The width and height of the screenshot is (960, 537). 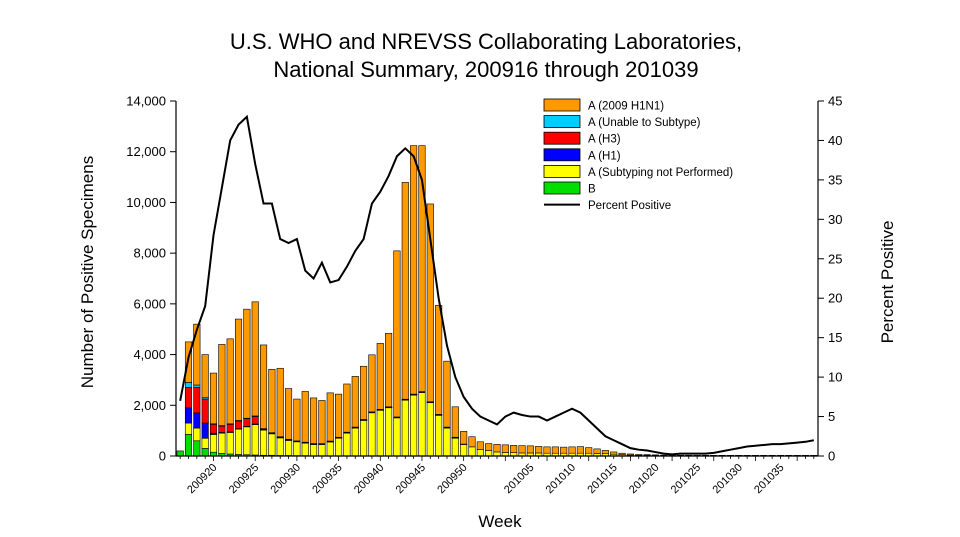 I want to click on y-tick-label: 10,000, so click(x=146, y=202).